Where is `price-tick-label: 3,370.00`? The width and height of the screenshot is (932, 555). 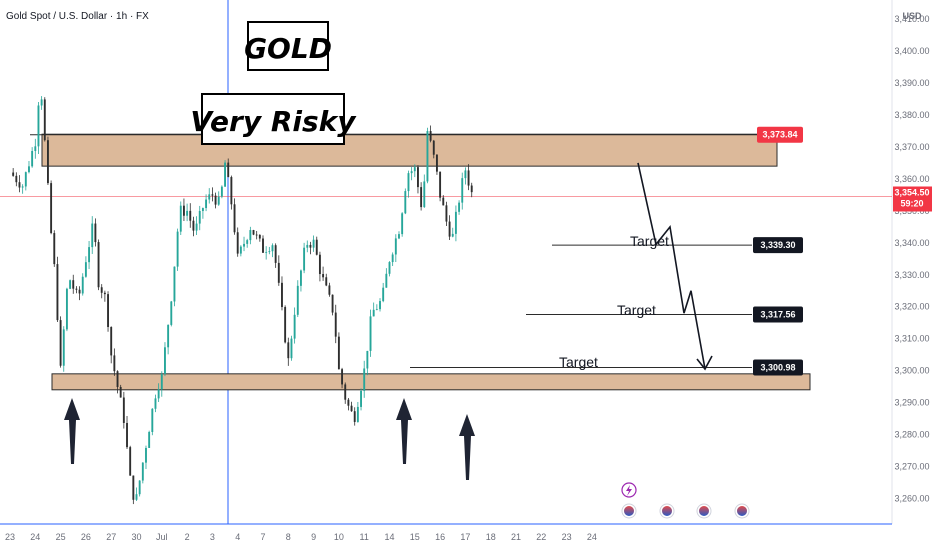
price-tick-label: 3,370.00 is located at coordinates (911, 147).